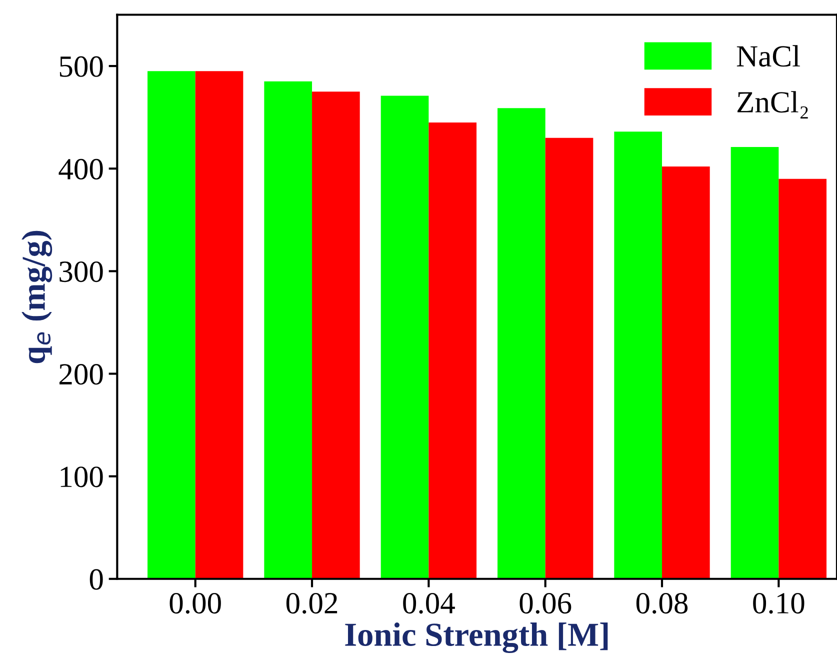 This screenshot has height=670, width=837. I want to click on y-tick-label: 300, so click(81, 271).